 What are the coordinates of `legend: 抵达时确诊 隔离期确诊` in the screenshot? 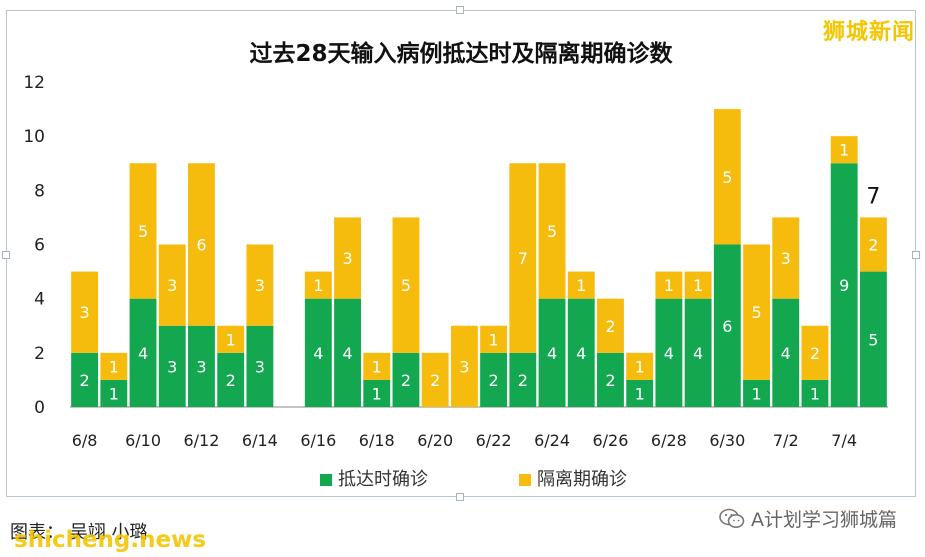 It's located at (473, 479).